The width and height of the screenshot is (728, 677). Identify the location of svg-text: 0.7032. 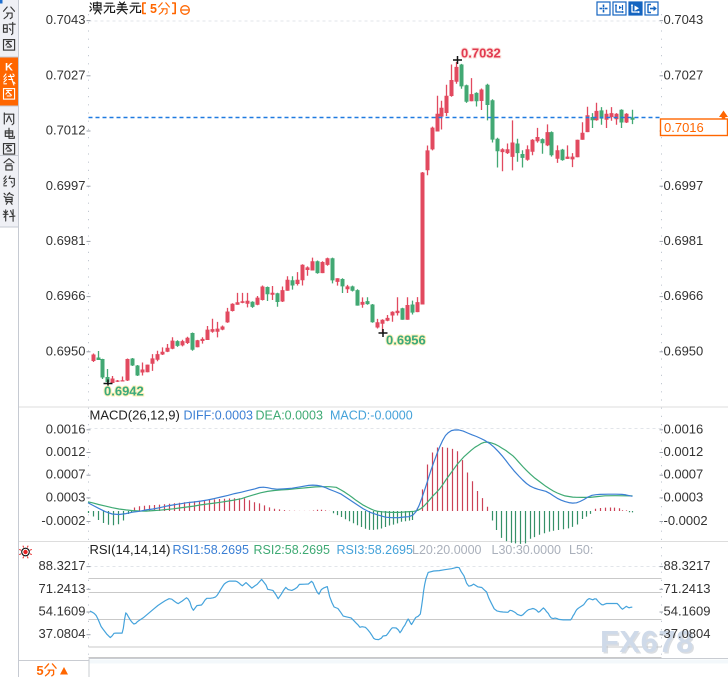
(481, 53).